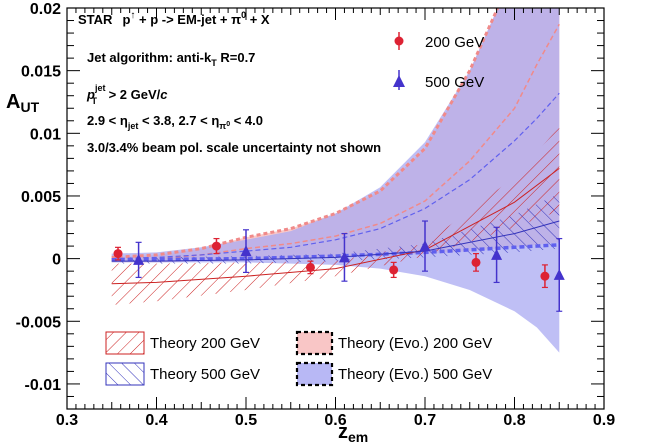 The width and height of the screenshot is (645, 446). What do you see at coordinates (38, 322) in the screenshot?
I see `y-tick-label: -0.005` at bounding box center [38, 322].